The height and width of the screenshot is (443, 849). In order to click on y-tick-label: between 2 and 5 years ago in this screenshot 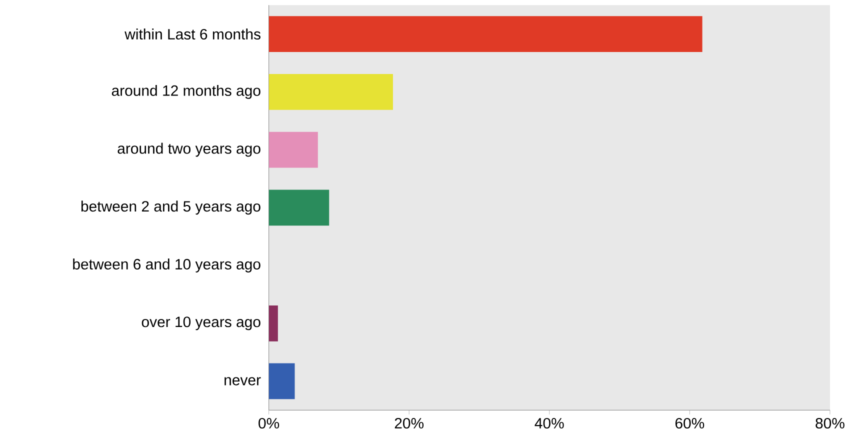, I will do `click(170, 207)`.